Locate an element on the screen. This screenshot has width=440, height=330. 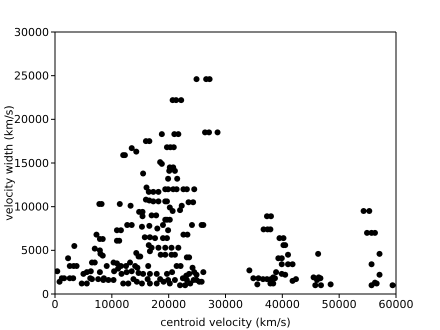
y-tick-label: 30000 is located at coordinates (31, 32).